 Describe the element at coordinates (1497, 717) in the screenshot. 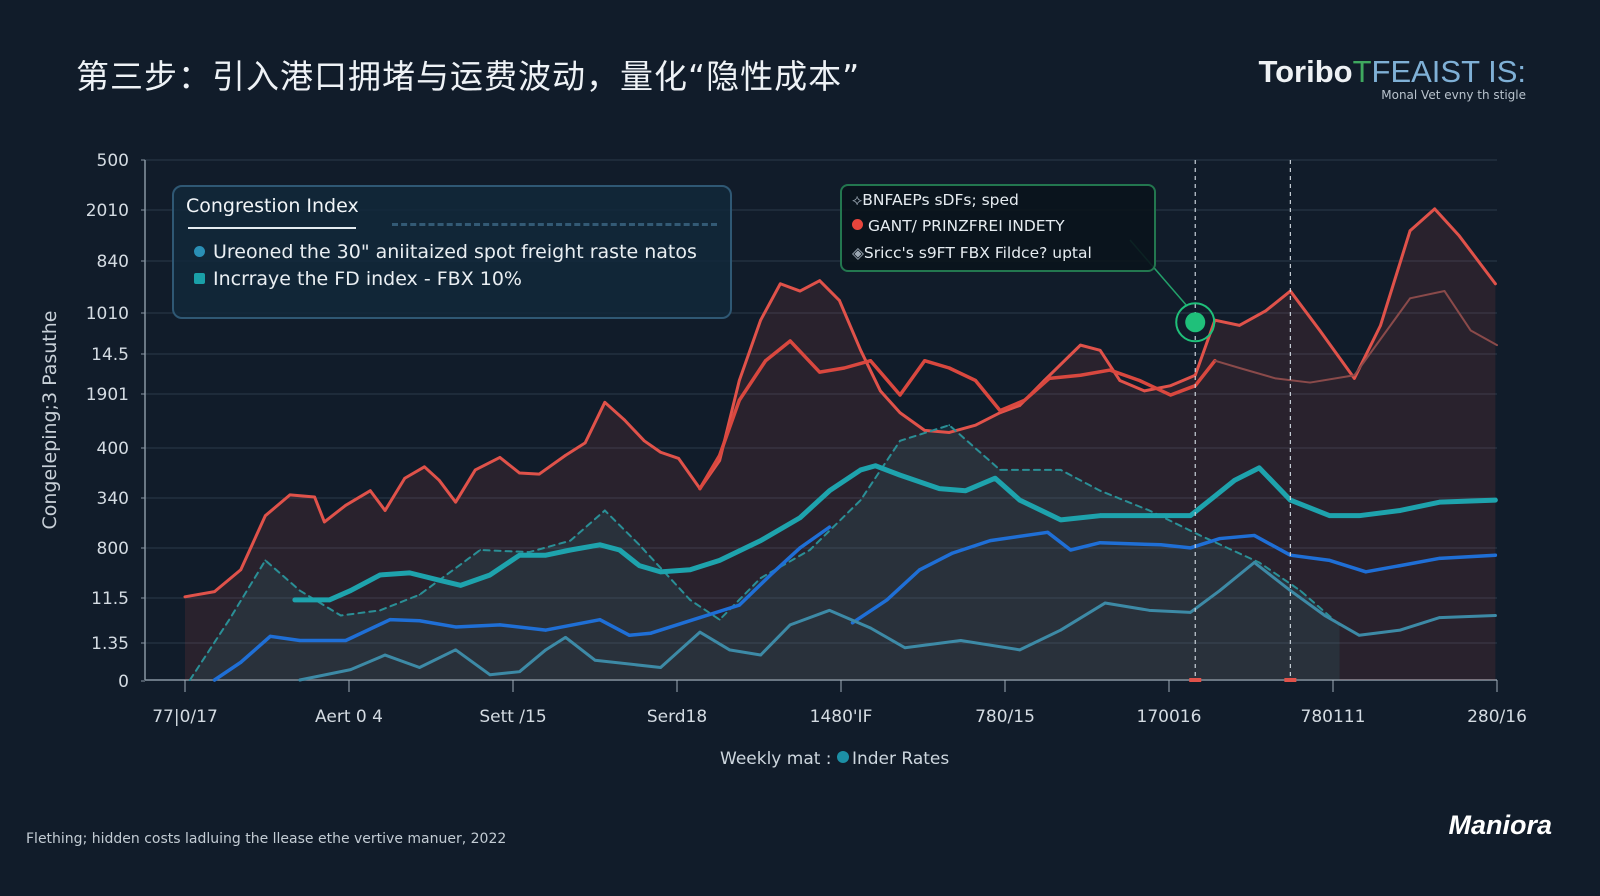

I see `x-tick-label: 280/16` at that location.